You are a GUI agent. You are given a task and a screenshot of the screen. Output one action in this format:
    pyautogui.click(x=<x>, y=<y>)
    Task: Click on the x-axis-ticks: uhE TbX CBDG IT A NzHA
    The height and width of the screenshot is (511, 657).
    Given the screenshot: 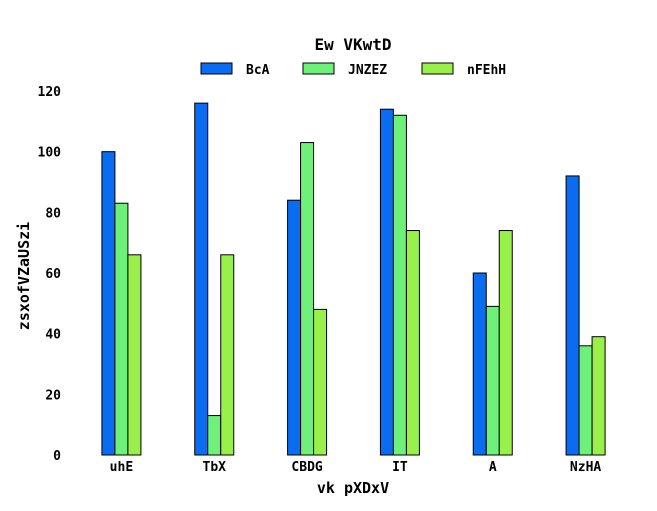 What is the action you would take?
    pyautogui.click(x=356, y=467)
    